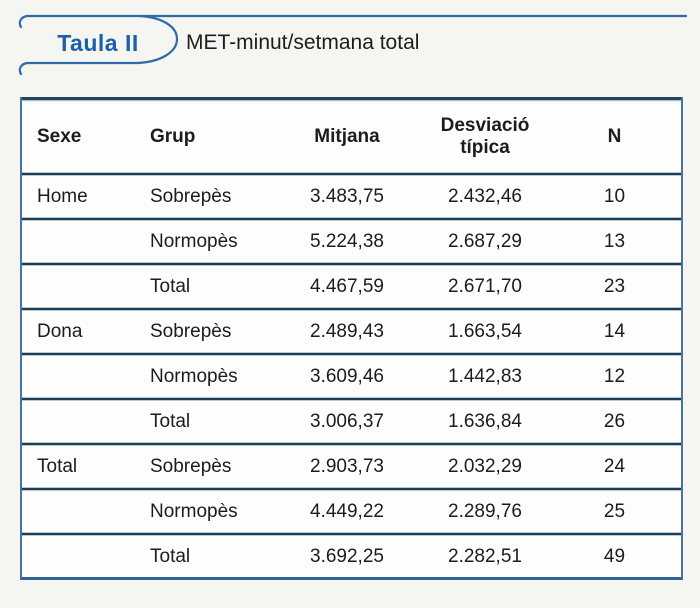  What do you see at coordinates (347, 331) in the screenshot?
I see `cell-mitjana: 2.489,43` at bounding box center [347, 331].